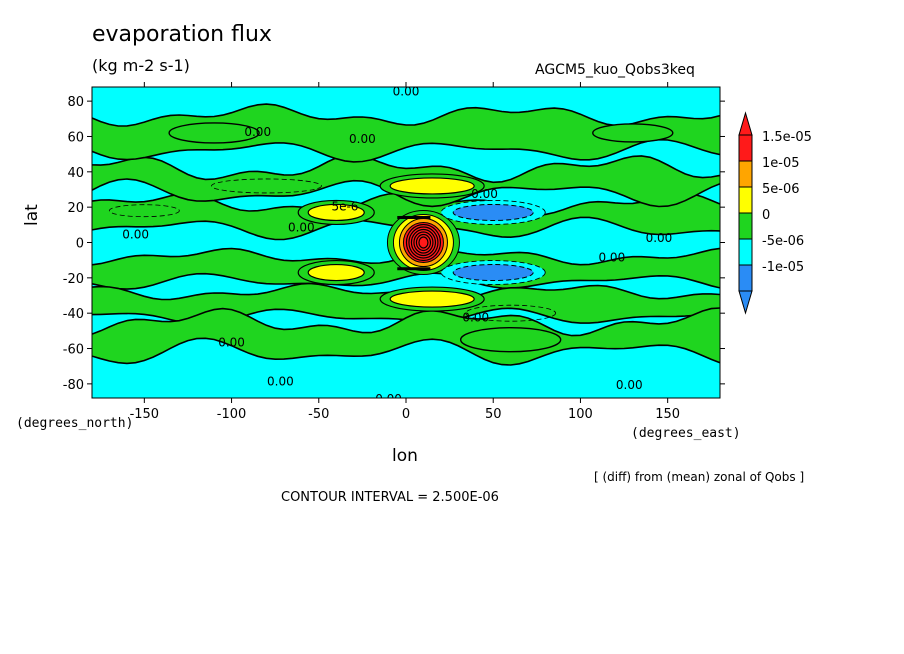 The width and height of the screenshot is (904, 654). Describe the element at coordinates (783, 267) in the screenshot. I see `colorbar-label: -1e-05` at that location.